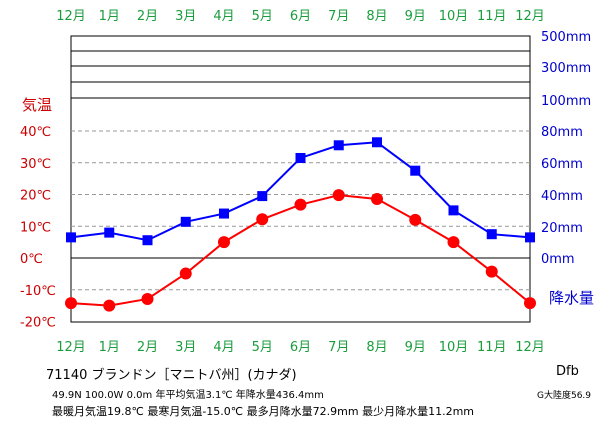 This screenshot has width=611, height=425. I want to click on temp-tick-label: 40℃, so click(35, 132).